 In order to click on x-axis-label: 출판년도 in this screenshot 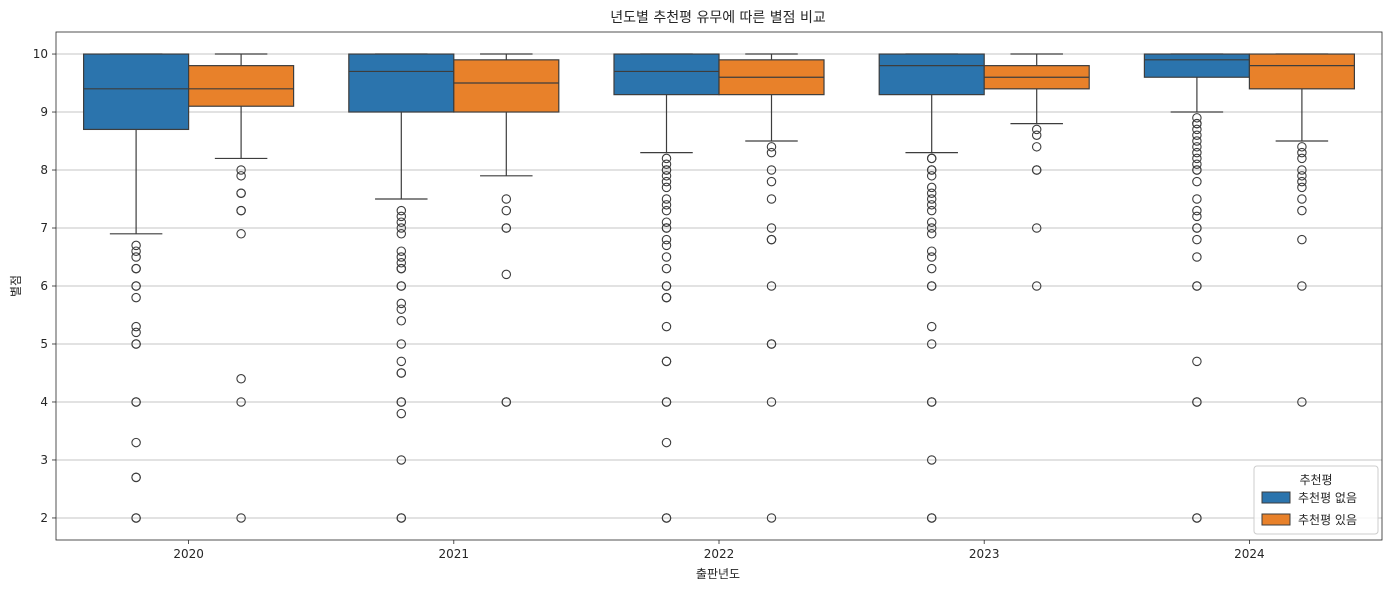, I will do `click(718, 574)`.